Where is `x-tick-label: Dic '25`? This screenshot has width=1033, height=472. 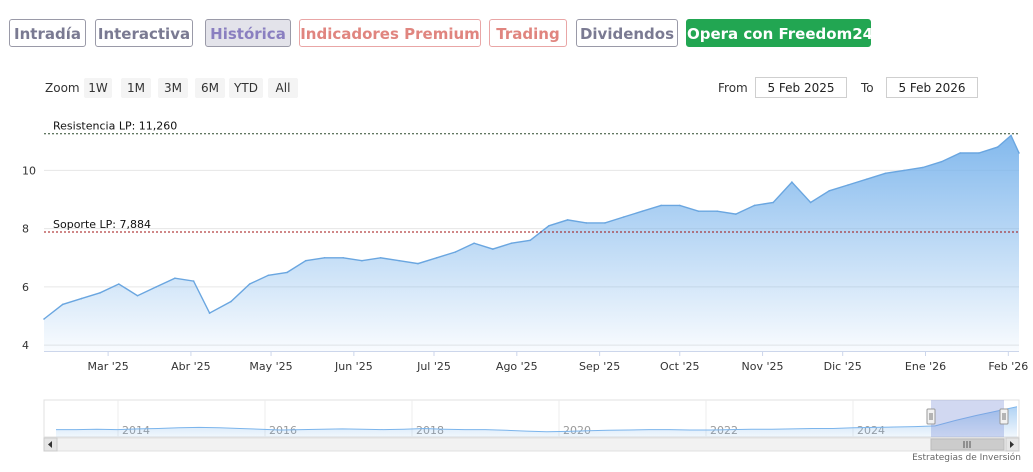 x-tick-label: Dic '25 is located at coordinates (843, 366).